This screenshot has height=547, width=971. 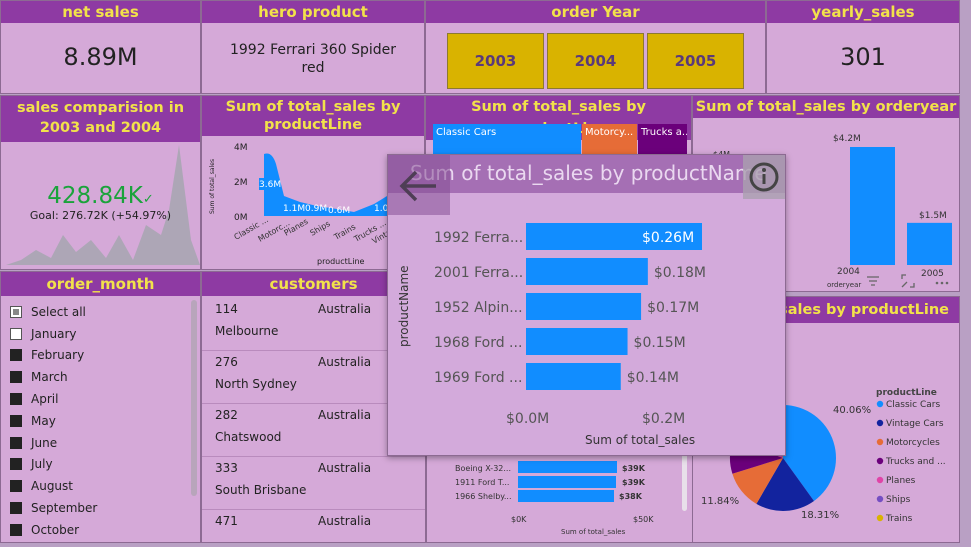 I want to click on month-option: September, so click(x=96, y=508).